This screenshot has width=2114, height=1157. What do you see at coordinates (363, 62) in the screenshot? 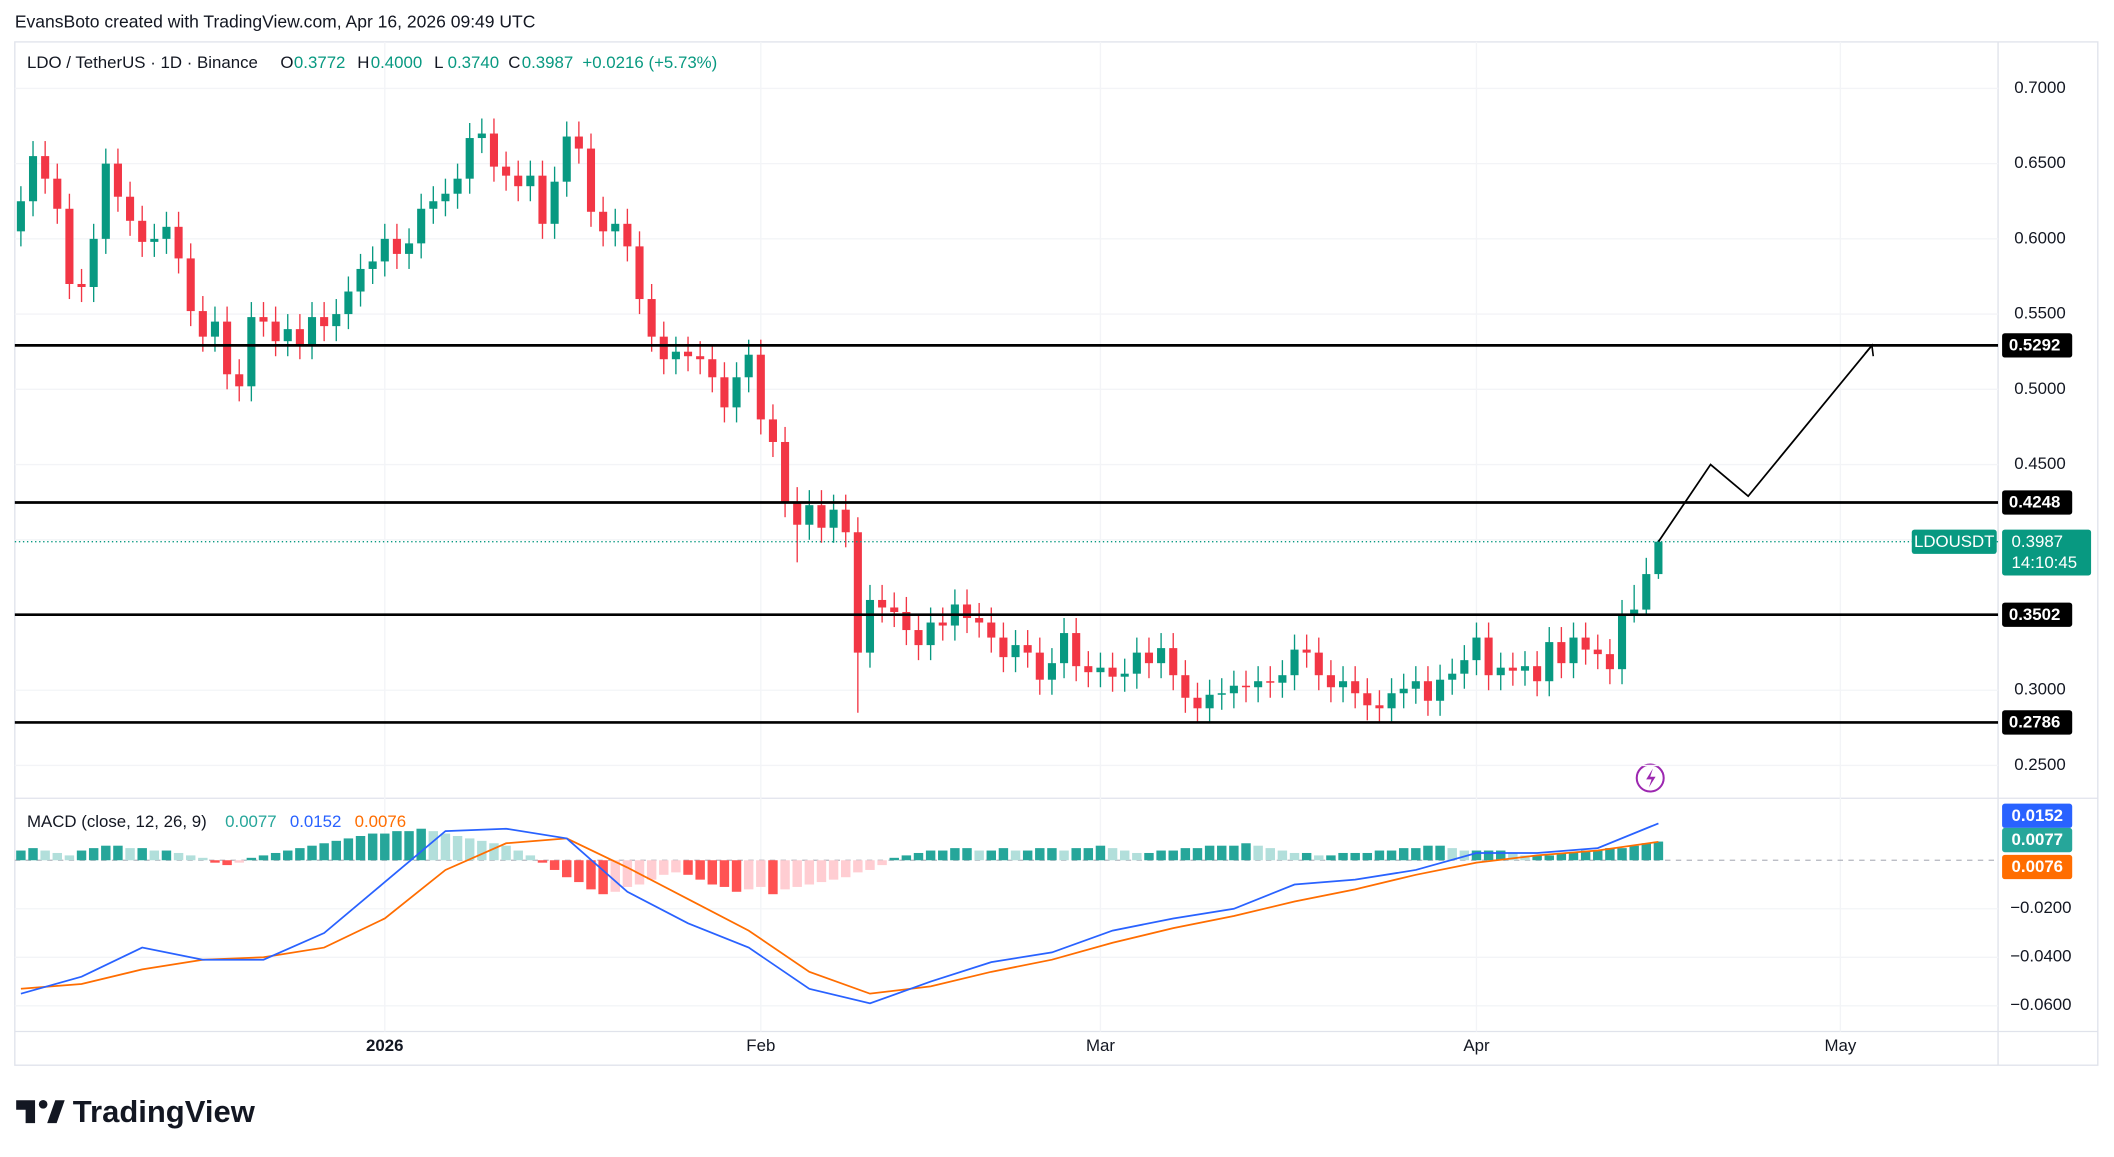
I see `ohlc-key: H` at bounding box center [363, 62].